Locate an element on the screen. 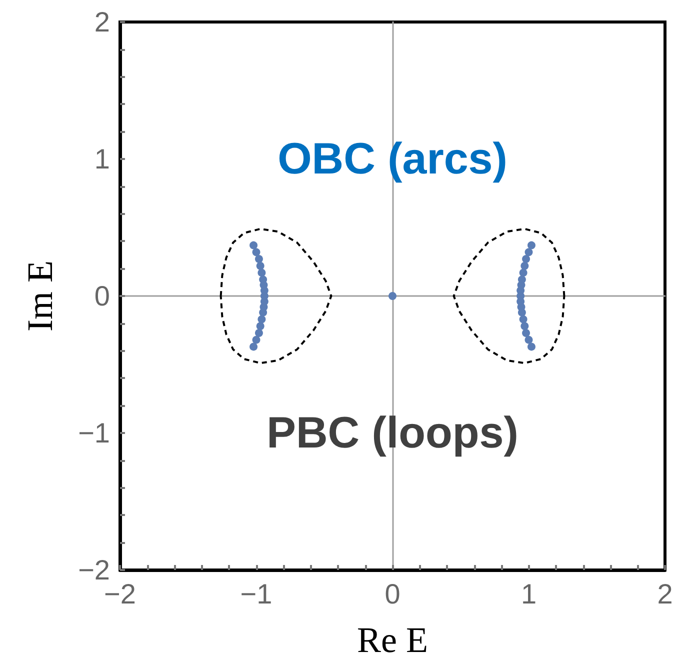  y-tick-label: −2 is located at coordinates (94, 570).